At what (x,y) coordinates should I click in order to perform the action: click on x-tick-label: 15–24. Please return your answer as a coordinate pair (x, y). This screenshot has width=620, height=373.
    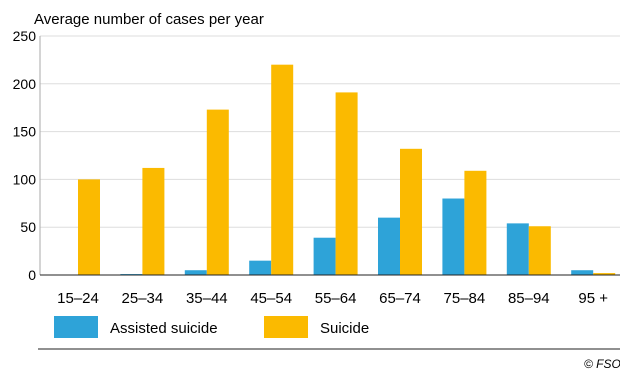
    Looking at the image, I should click on (78, 298).